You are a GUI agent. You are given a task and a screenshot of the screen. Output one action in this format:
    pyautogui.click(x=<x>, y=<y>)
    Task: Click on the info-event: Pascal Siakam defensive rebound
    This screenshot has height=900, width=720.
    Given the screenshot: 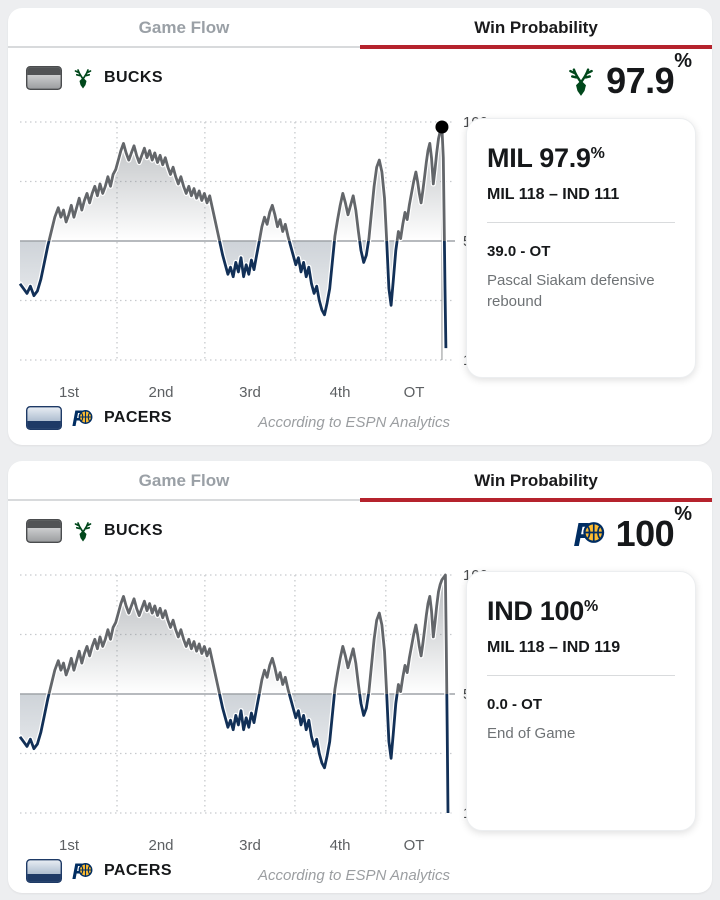 What is the action you would take?
    pyautogui.click(x=571, y=291)
    